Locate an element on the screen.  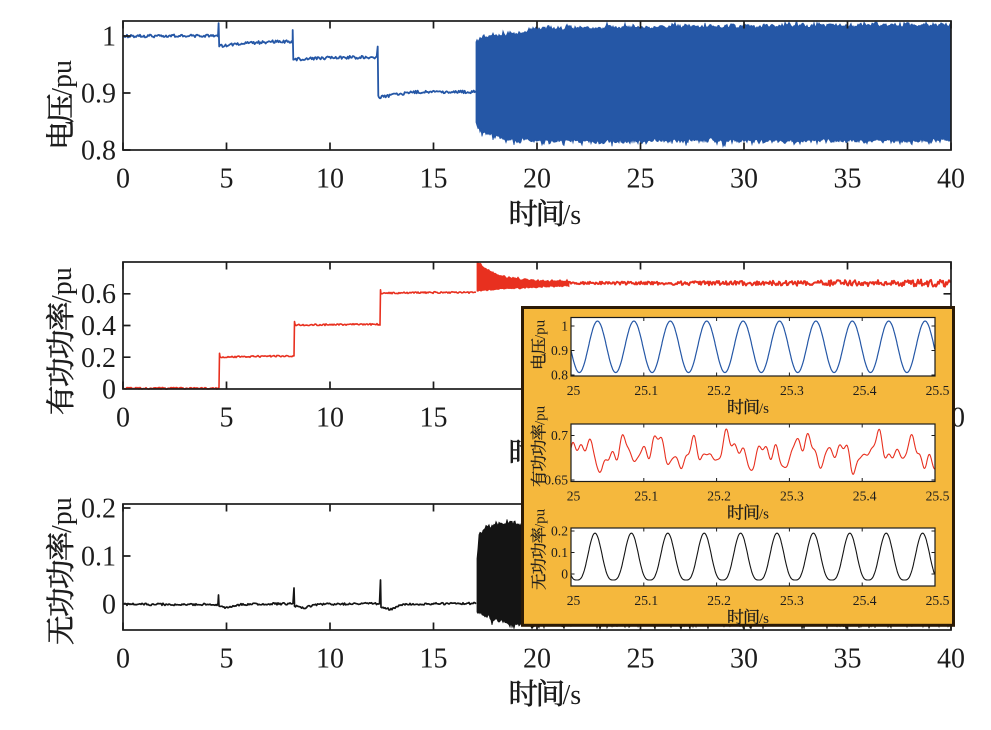
svg-text: 0.4 is located at coordinates (98, 326).